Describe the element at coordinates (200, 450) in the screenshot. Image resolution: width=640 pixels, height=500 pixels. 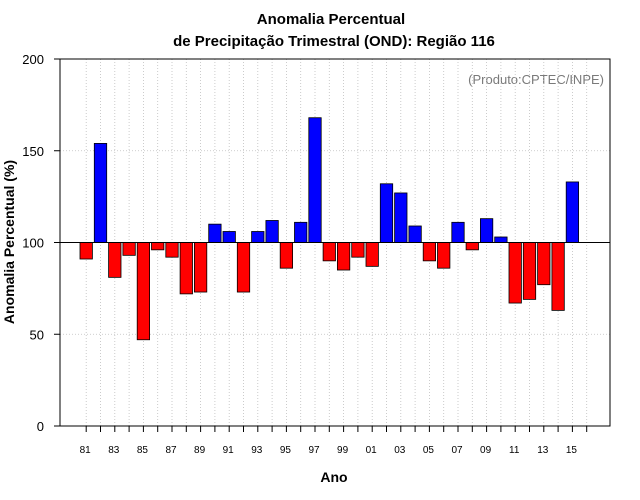
I see `x-tick-label: 89` at that location.